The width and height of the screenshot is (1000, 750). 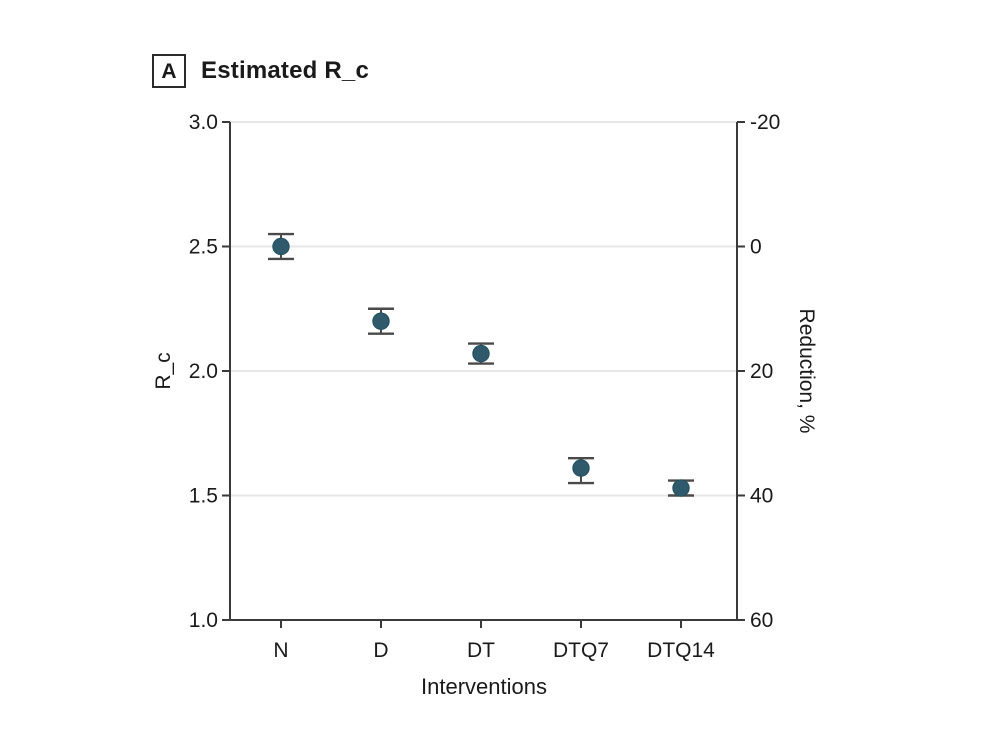 What do you see at coordinates (280, 650) in the screenshot?
I see `x-tick-label: N` at bounding box center [280, 650].